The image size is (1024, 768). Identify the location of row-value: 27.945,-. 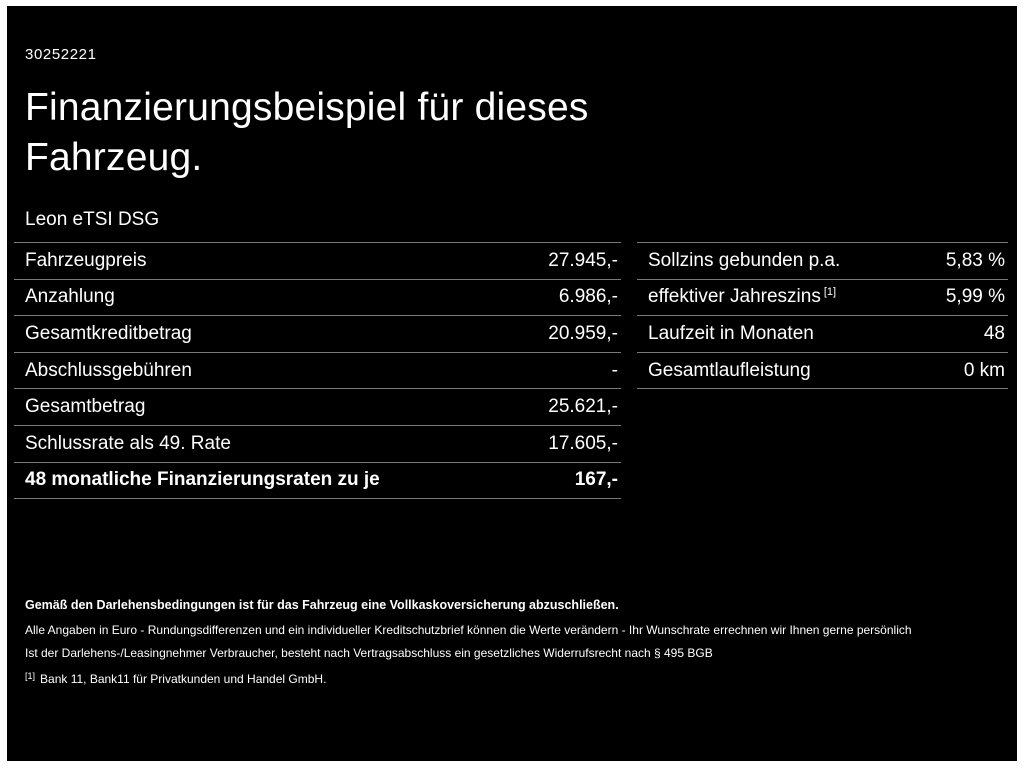
(583, 260).